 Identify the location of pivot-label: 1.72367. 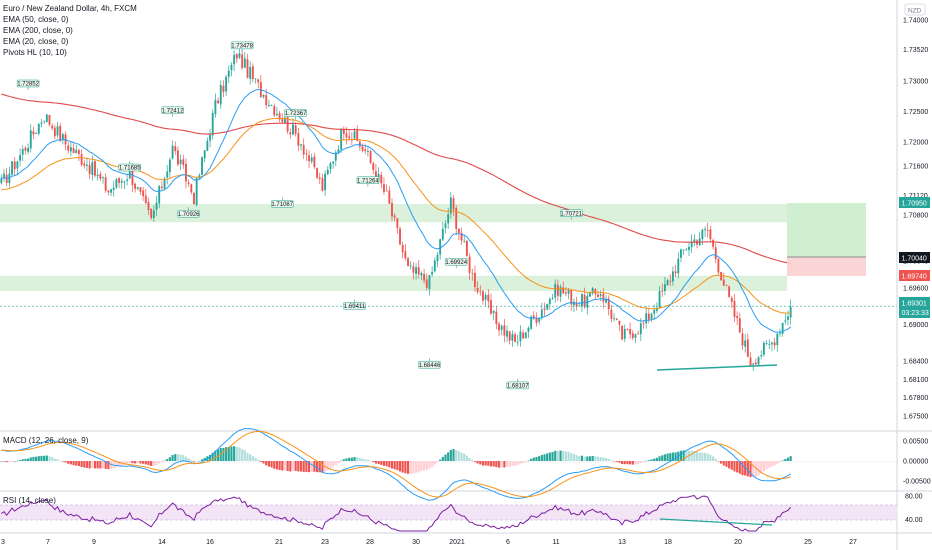
(295, 114).